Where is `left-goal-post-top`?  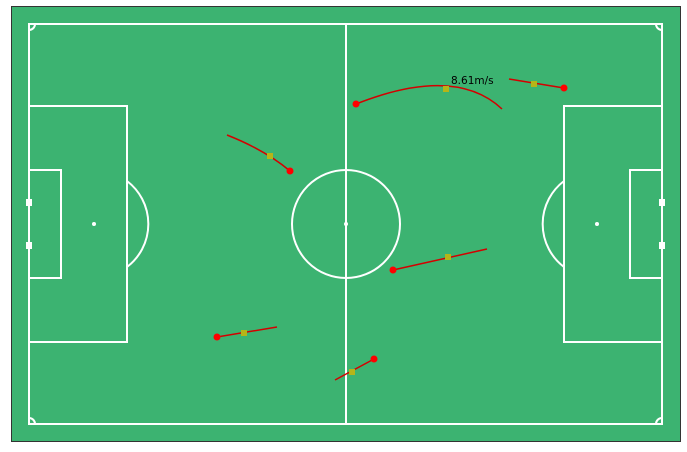
left-goal-post-top is located at coordinates (29, 202).